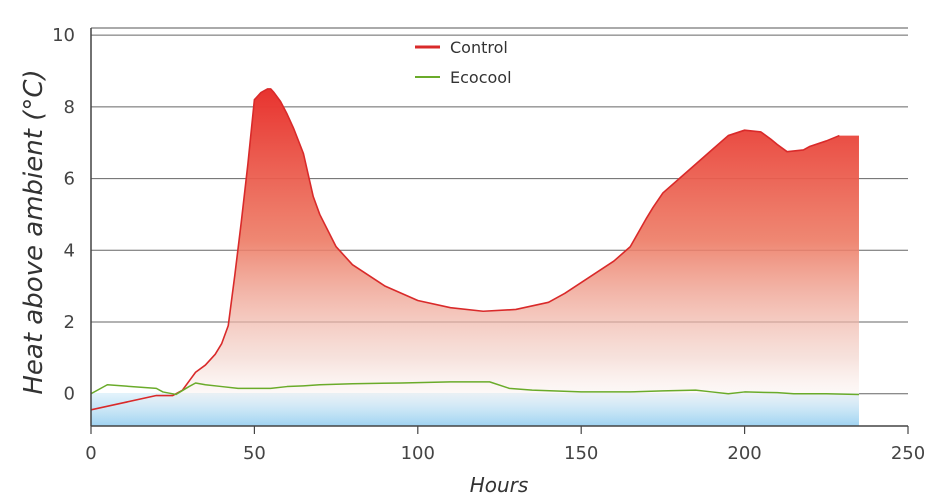  I want to click on x-tick-label-150: 150, so click(581, 453).